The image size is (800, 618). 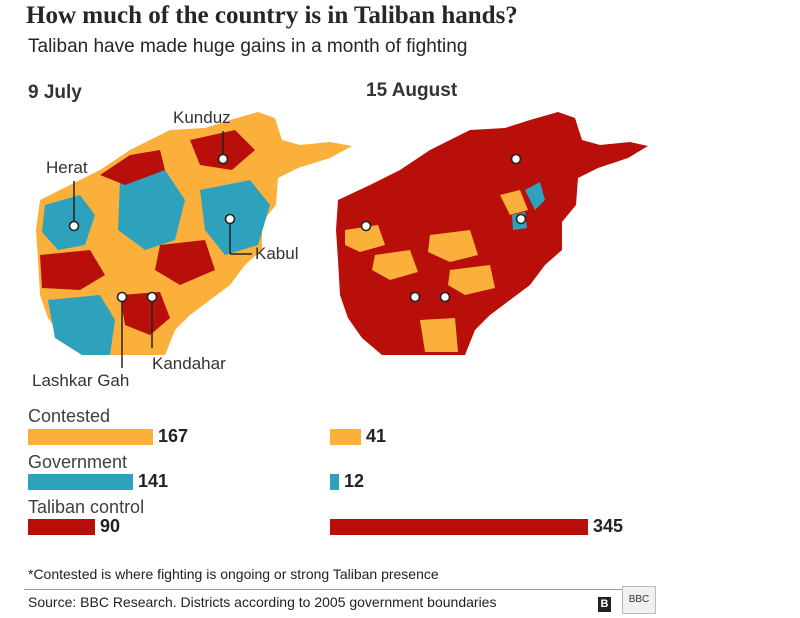 I want to click on city-label-kunduz: Kunduz, so click(x=202, y=117).